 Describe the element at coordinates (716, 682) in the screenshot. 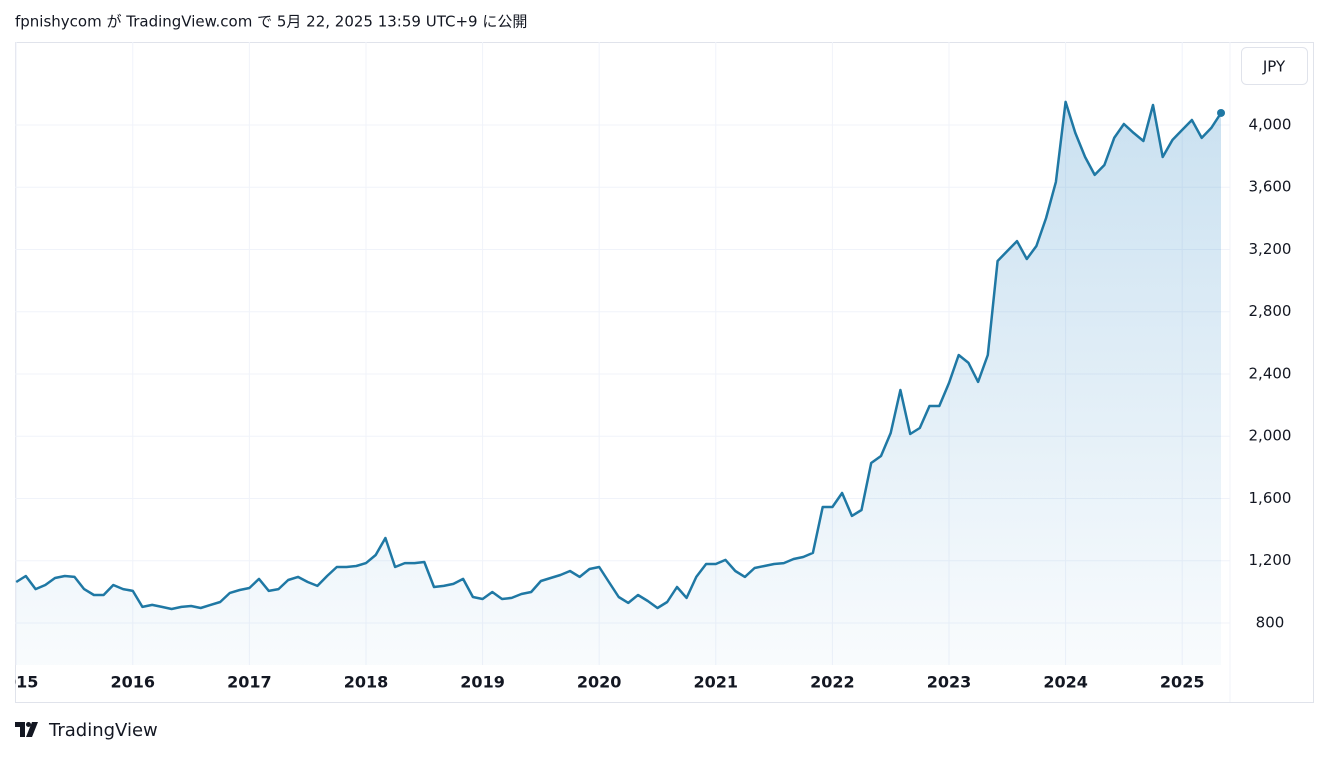

I see `x-tick-label: 2021` at that location.